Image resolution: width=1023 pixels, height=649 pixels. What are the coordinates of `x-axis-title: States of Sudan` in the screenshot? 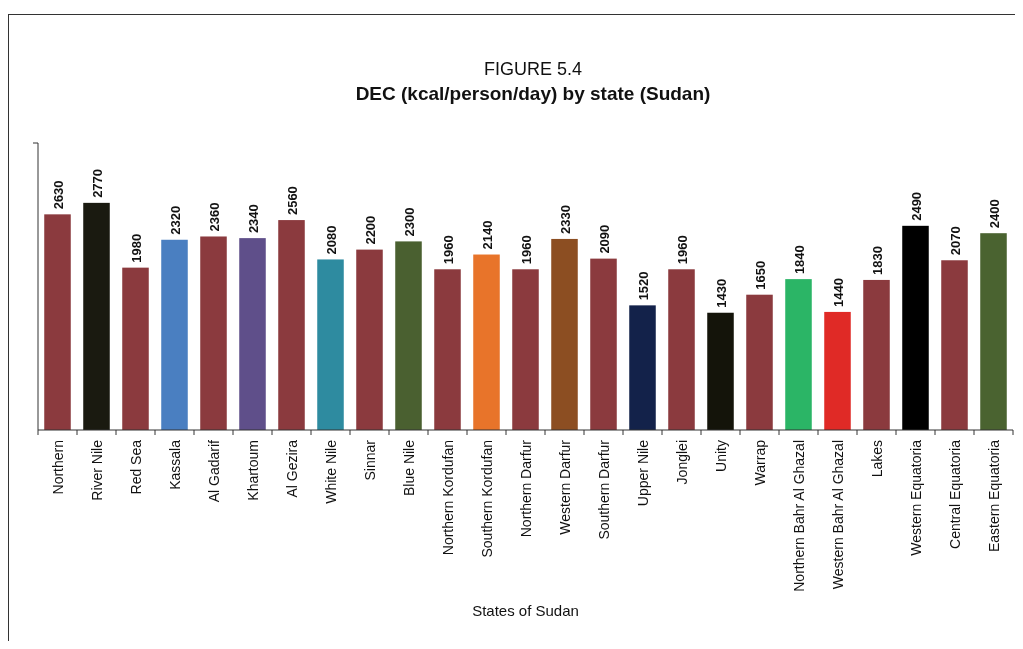 It's located at (525, 610).